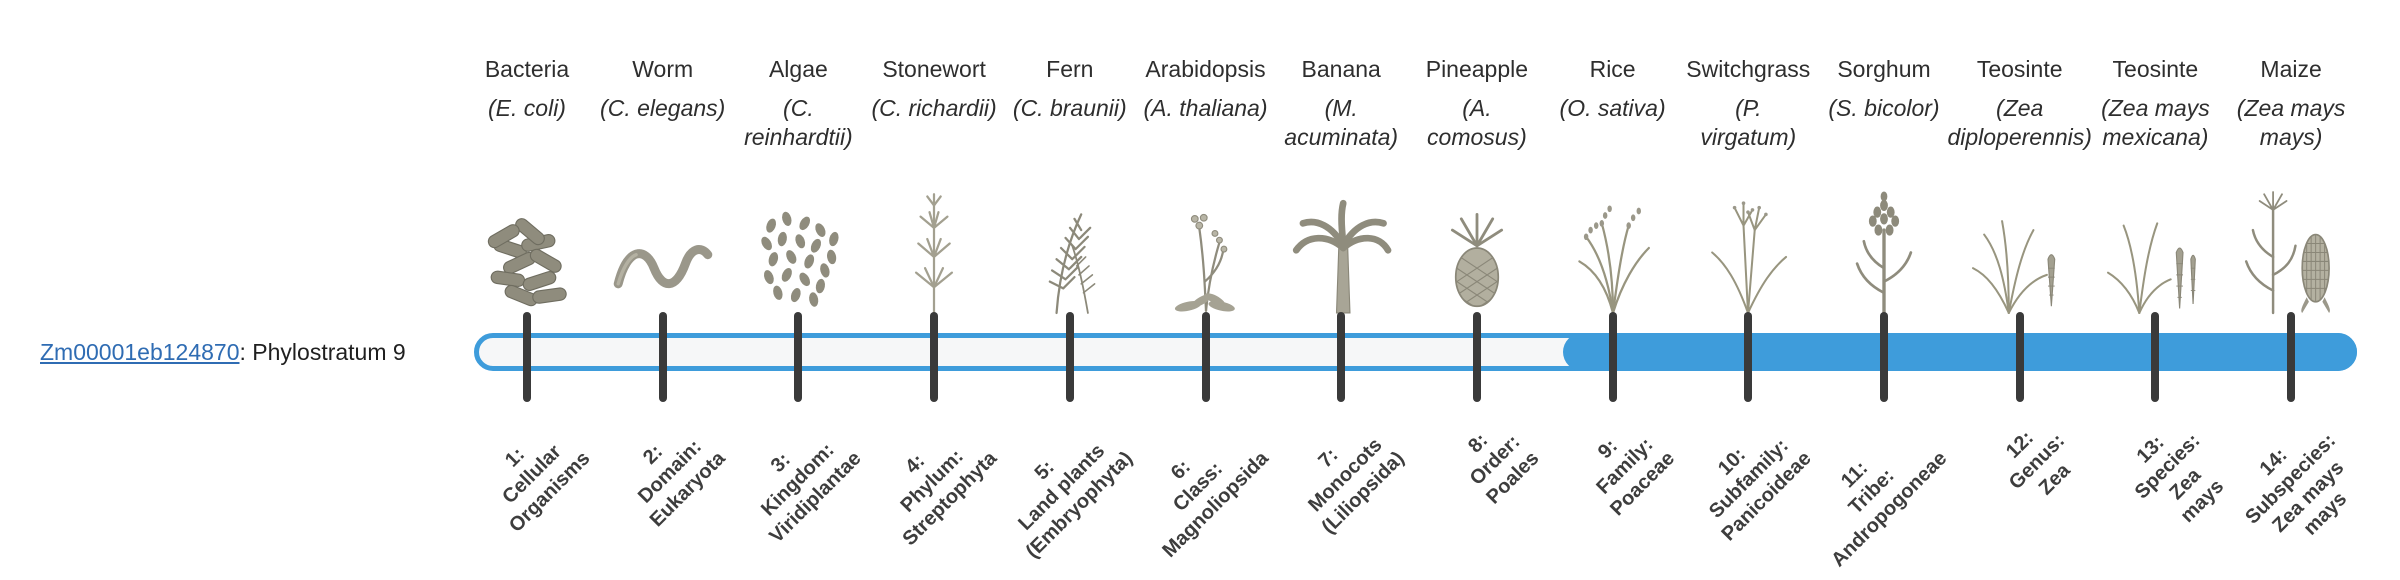  Describe the element at coordinates (1477, 69) in the screenshot. I see `organism-common-name: Pineapple` at that location.